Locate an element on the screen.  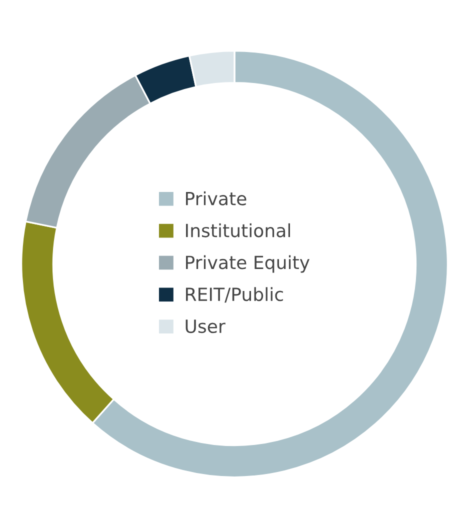
legend-label: Private is located at coordinates (216, 198).